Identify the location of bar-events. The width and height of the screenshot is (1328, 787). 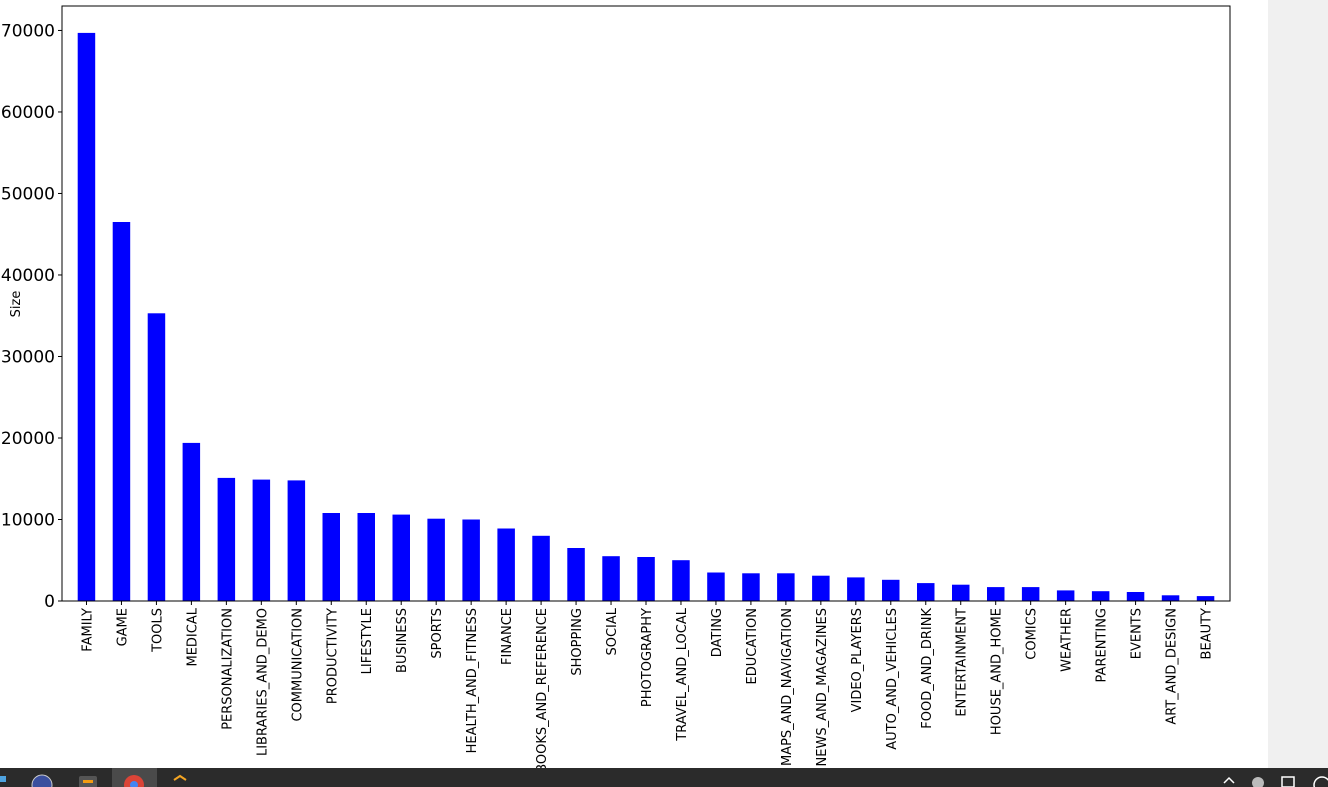
(1135, 596).